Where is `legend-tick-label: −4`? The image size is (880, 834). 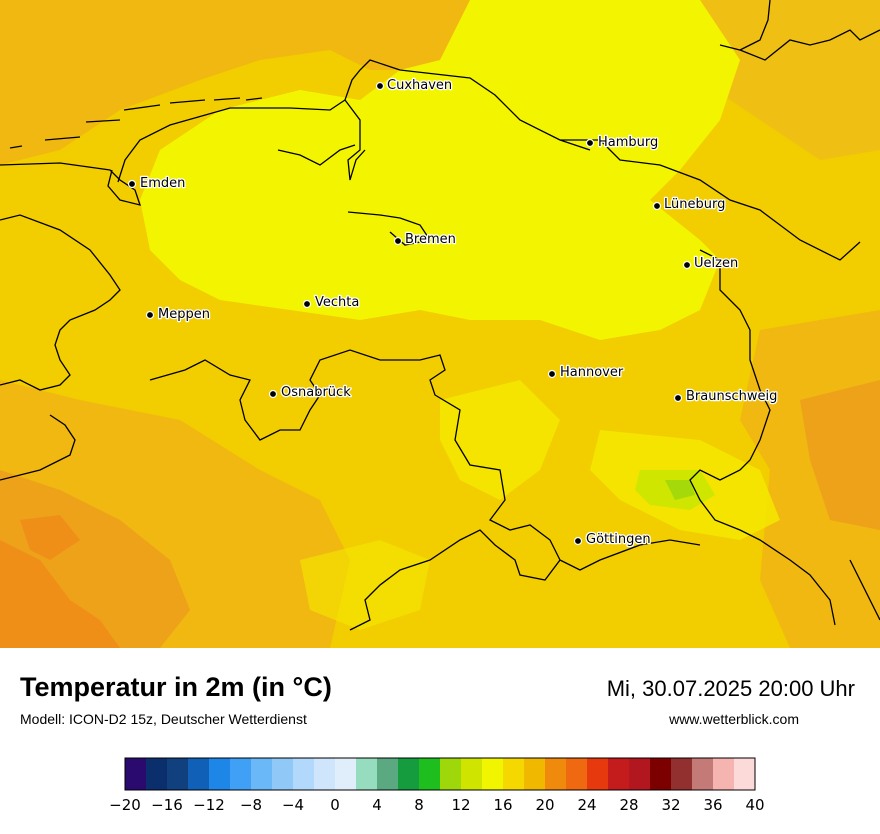 legend-tick-label: −4 is located at coordinates (293, 805).